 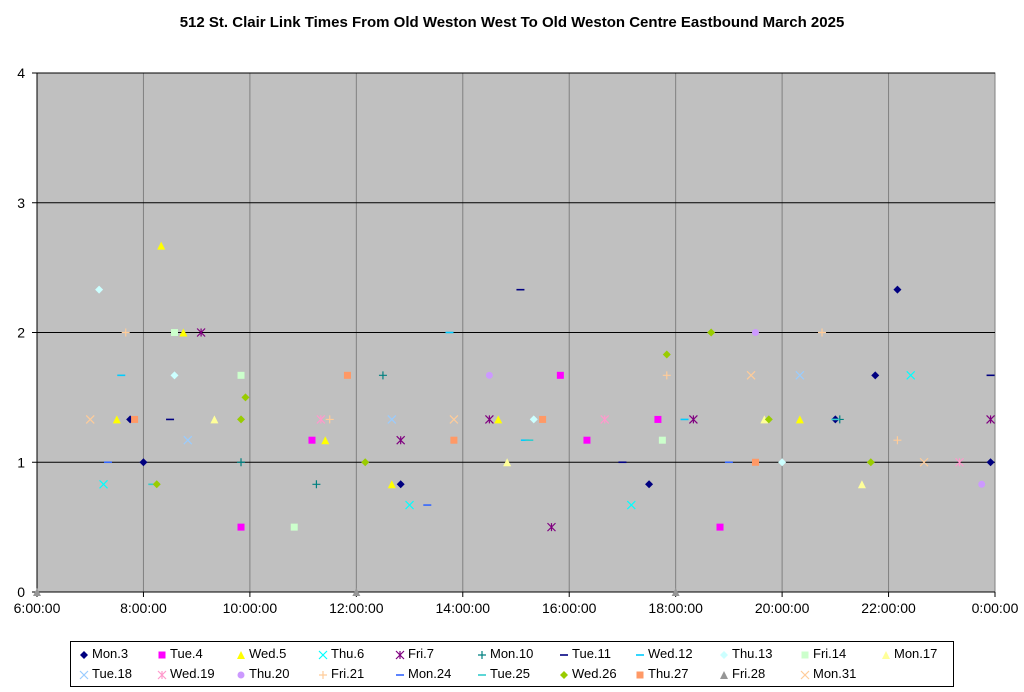 I want to click on legend-item: Fri.7, so click(x=414, y=653).